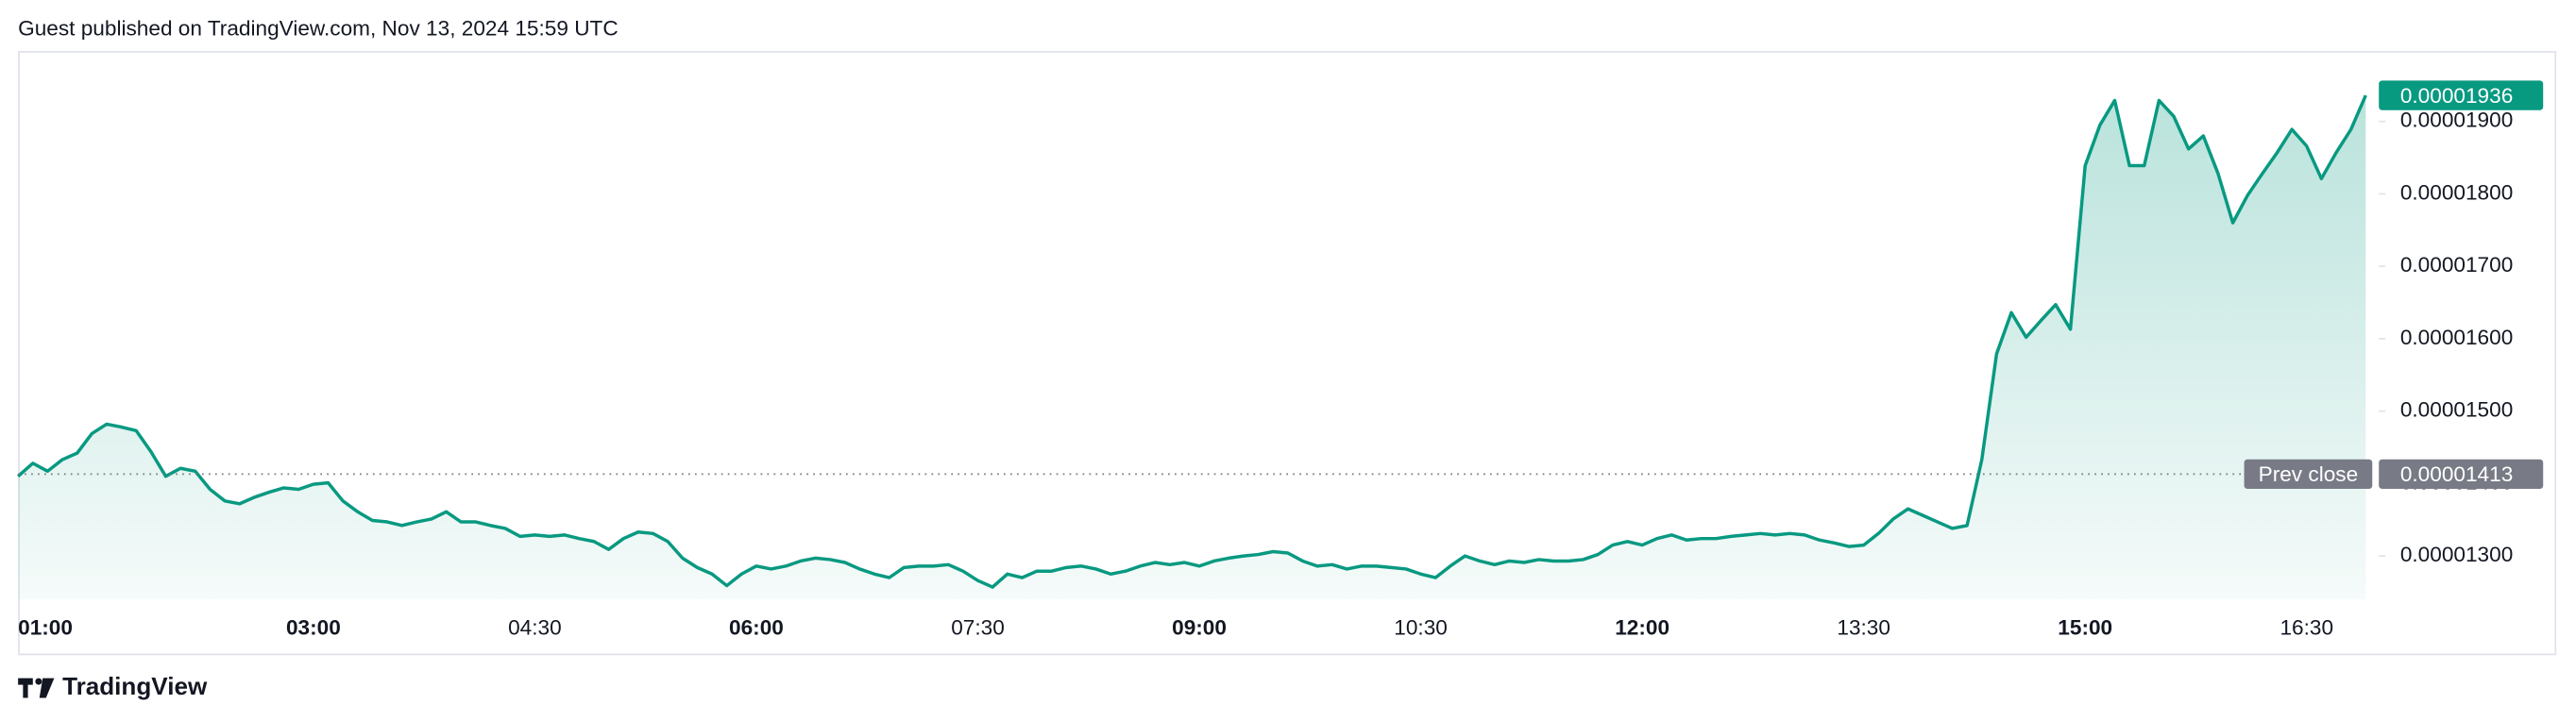 The image size is (2576, 721). Describe the element at coordinates (1863, 627) in the screenshot. I see `x-tick-label: 13:30` at that location.